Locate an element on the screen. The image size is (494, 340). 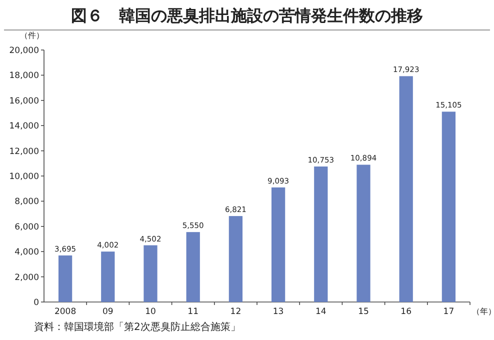
xtick: 2008 is located at coordinates (65, 312).